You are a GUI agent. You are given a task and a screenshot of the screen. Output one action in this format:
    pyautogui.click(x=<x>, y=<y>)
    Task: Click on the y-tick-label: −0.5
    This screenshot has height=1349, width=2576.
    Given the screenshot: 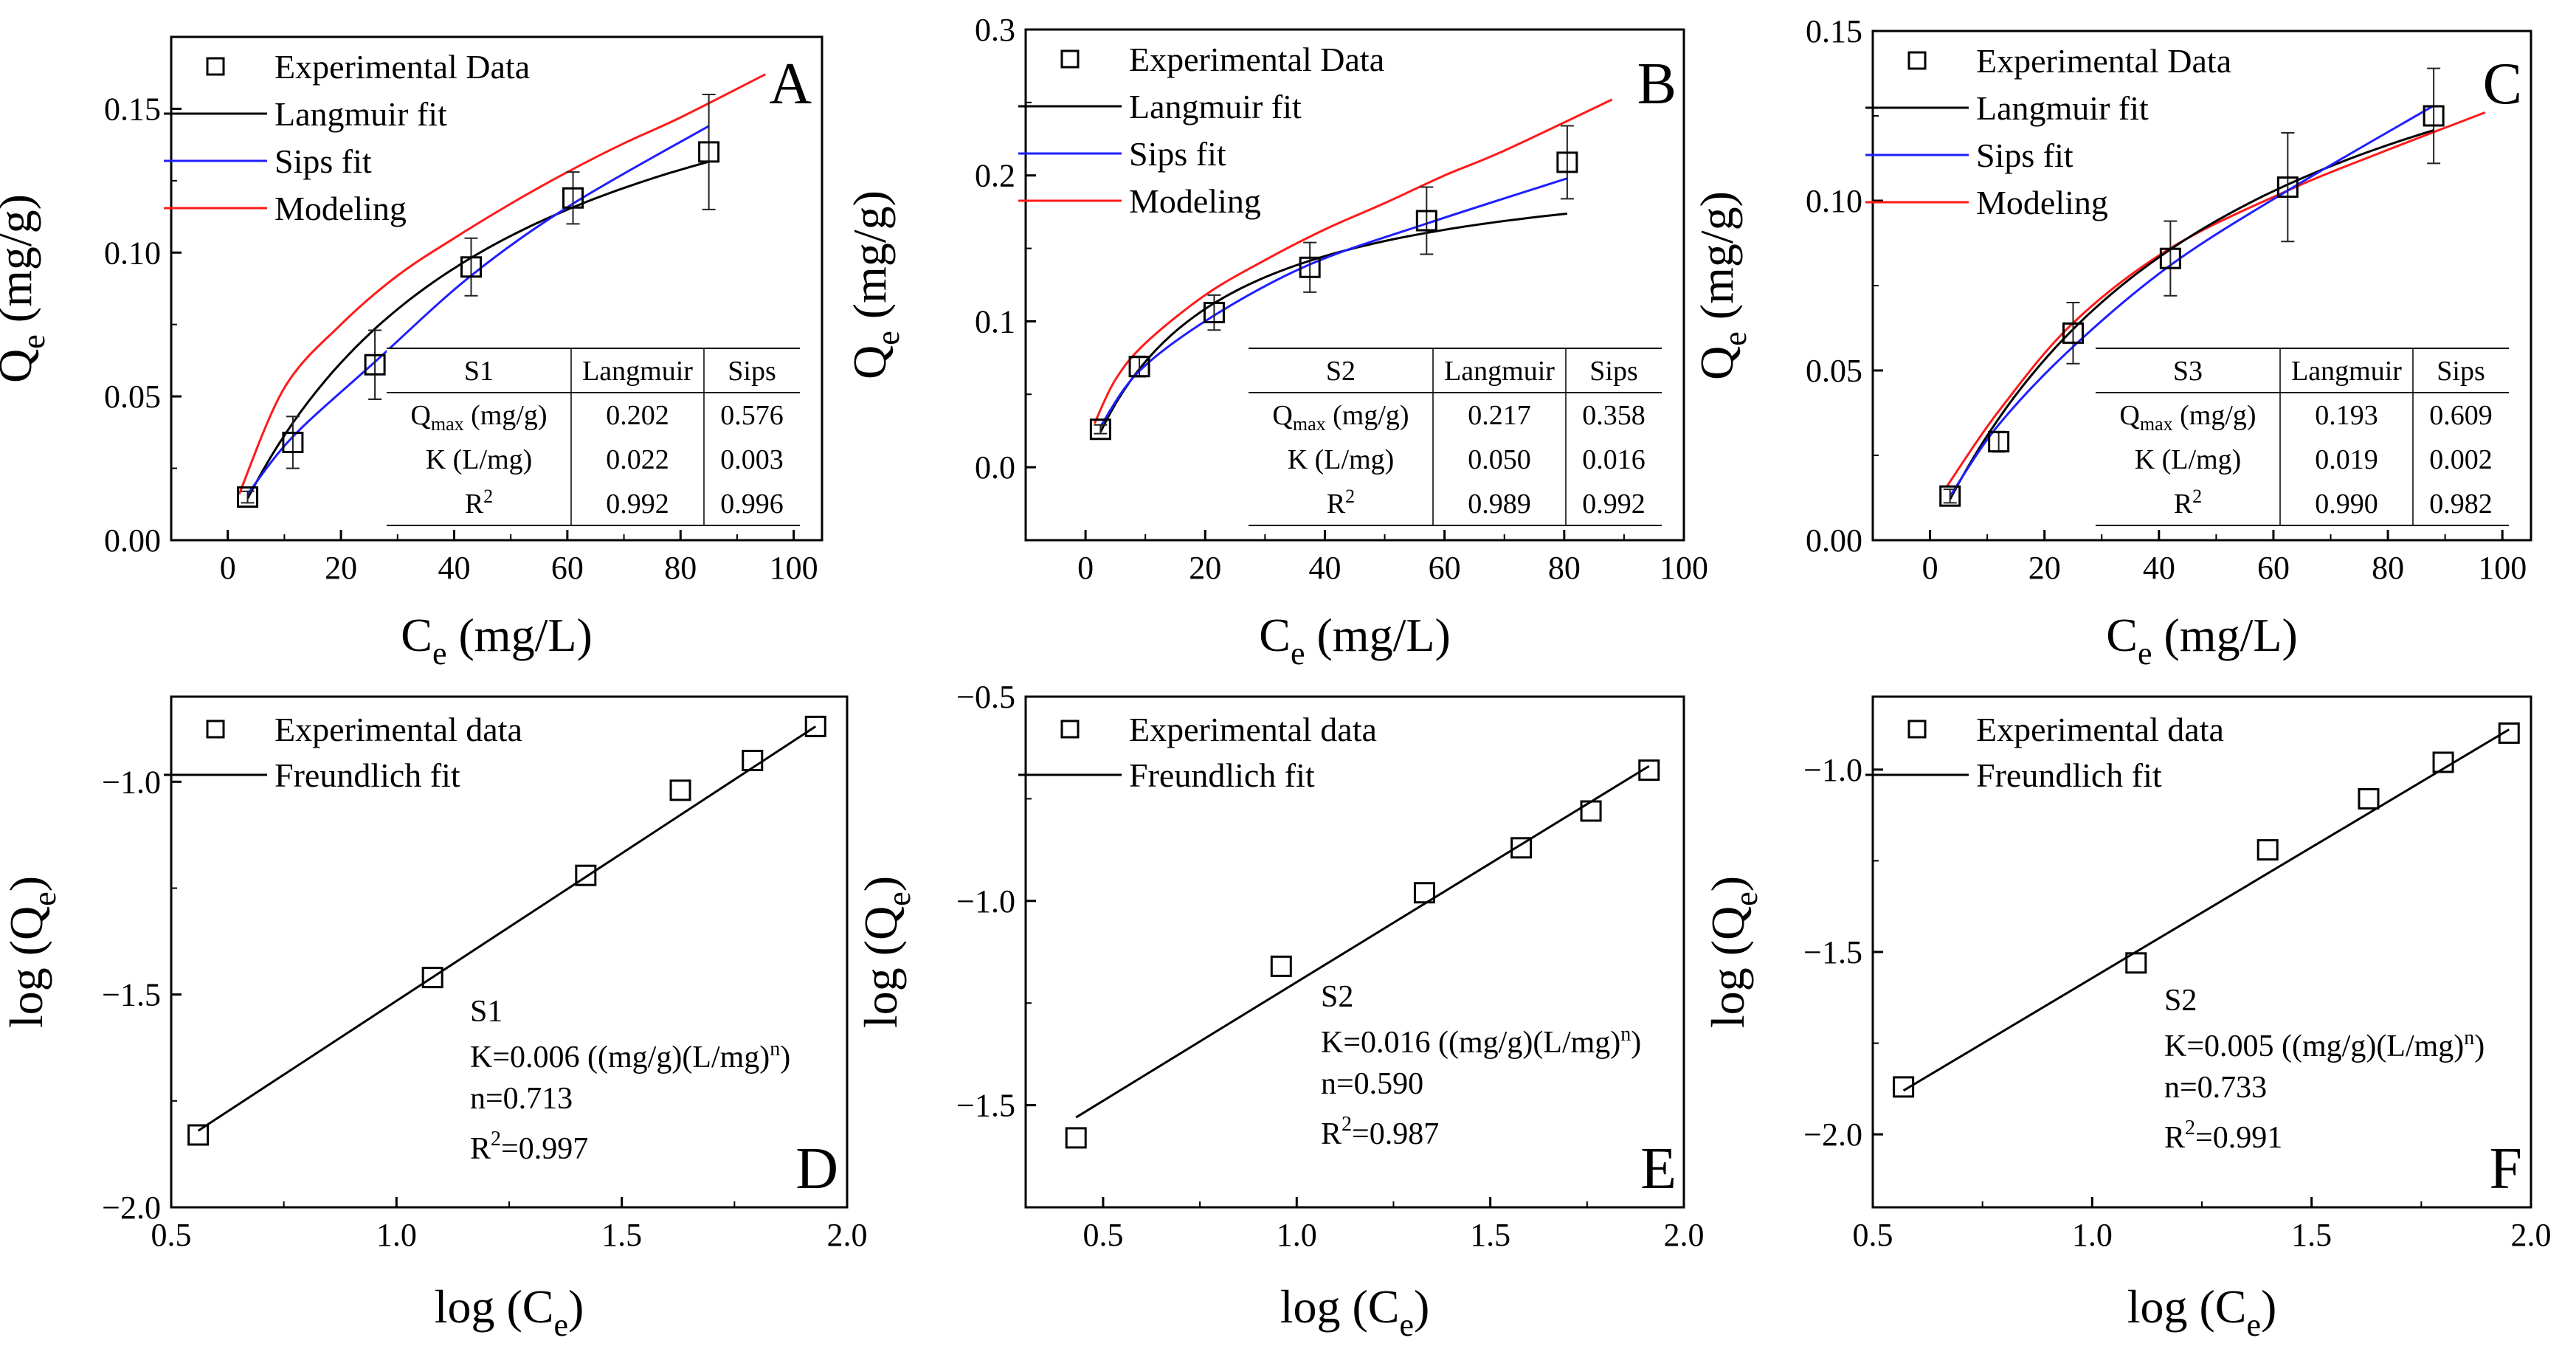 What is the action you would take?
    pyautogui.click(x=985, y=697)
    